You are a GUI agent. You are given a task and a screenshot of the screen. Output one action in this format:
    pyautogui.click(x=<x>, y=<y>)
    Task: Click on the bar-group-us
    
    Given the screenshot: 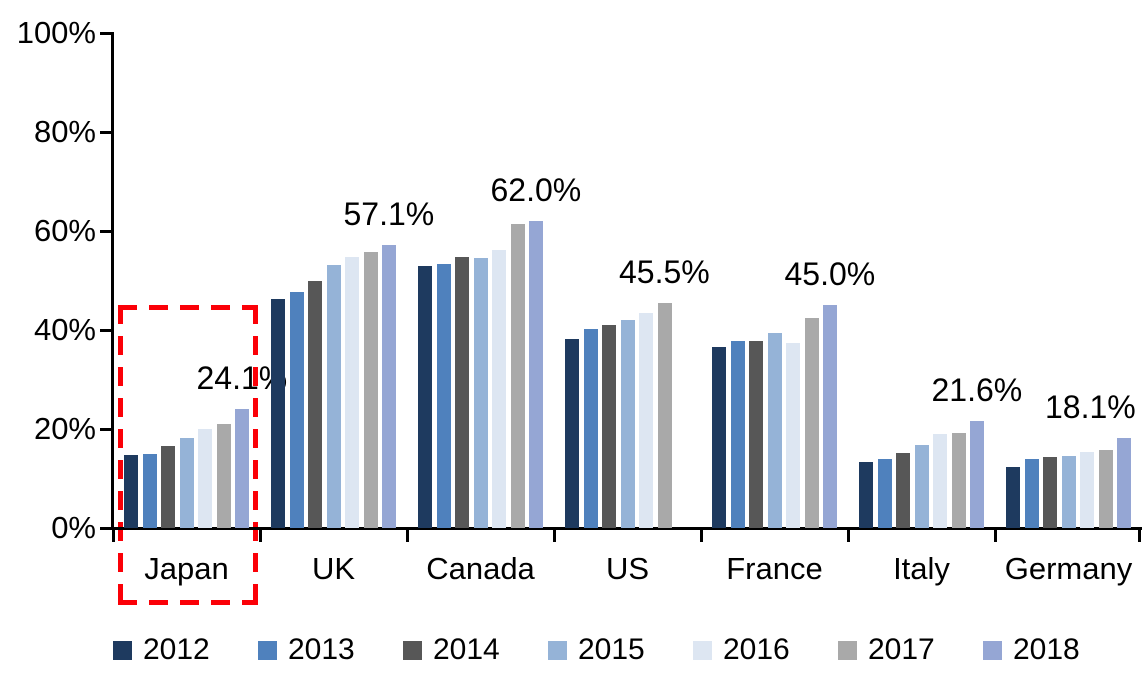 What is the action you would take?
    pyautogui.click(x=627, y=280)
    